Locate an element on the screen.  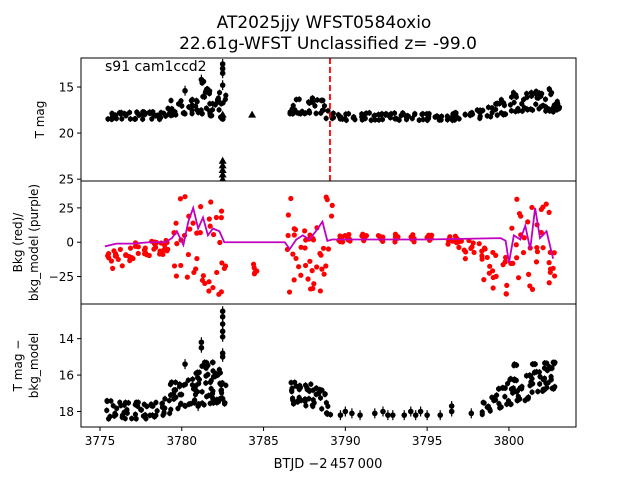
y-tick-label: 14 is located at coordinates (66, 339).